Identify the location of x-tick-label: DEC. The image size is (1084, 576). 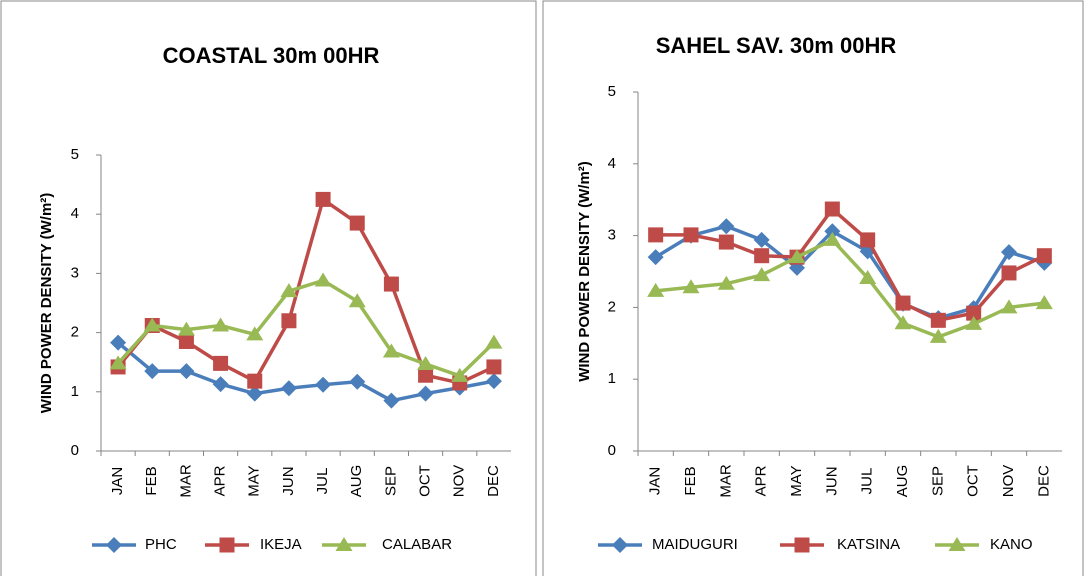
(1043, 481).